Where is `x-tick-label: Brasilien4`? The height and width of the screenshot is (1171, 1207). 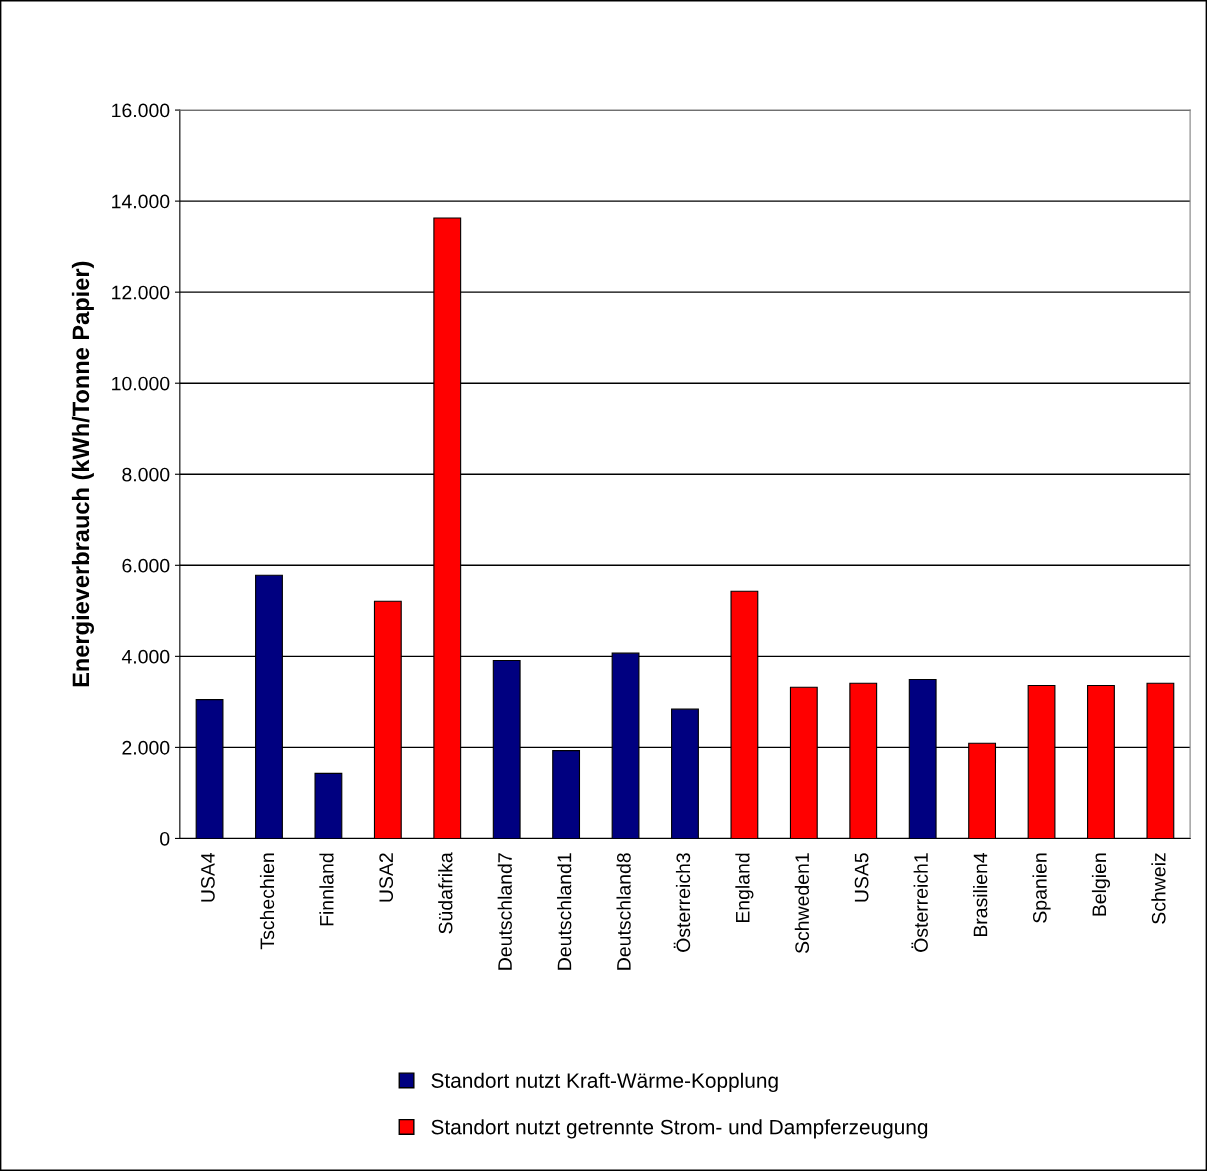 x-tick-label: Brasilien4 is located at coordinates (980, 894).